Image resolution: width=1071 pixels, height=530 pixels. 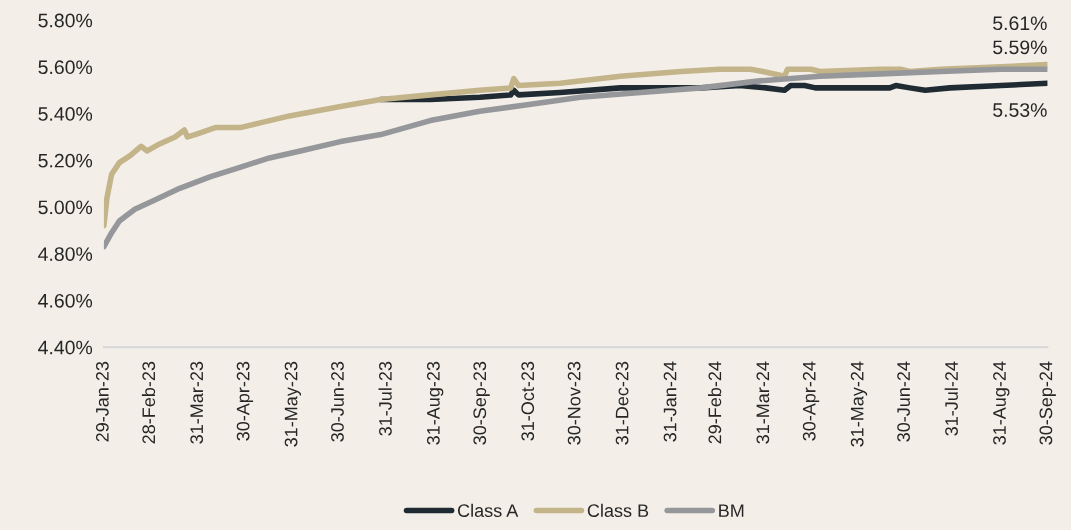 I want to click on y-tick-label: 5.40%, so click(x=65, y=114).